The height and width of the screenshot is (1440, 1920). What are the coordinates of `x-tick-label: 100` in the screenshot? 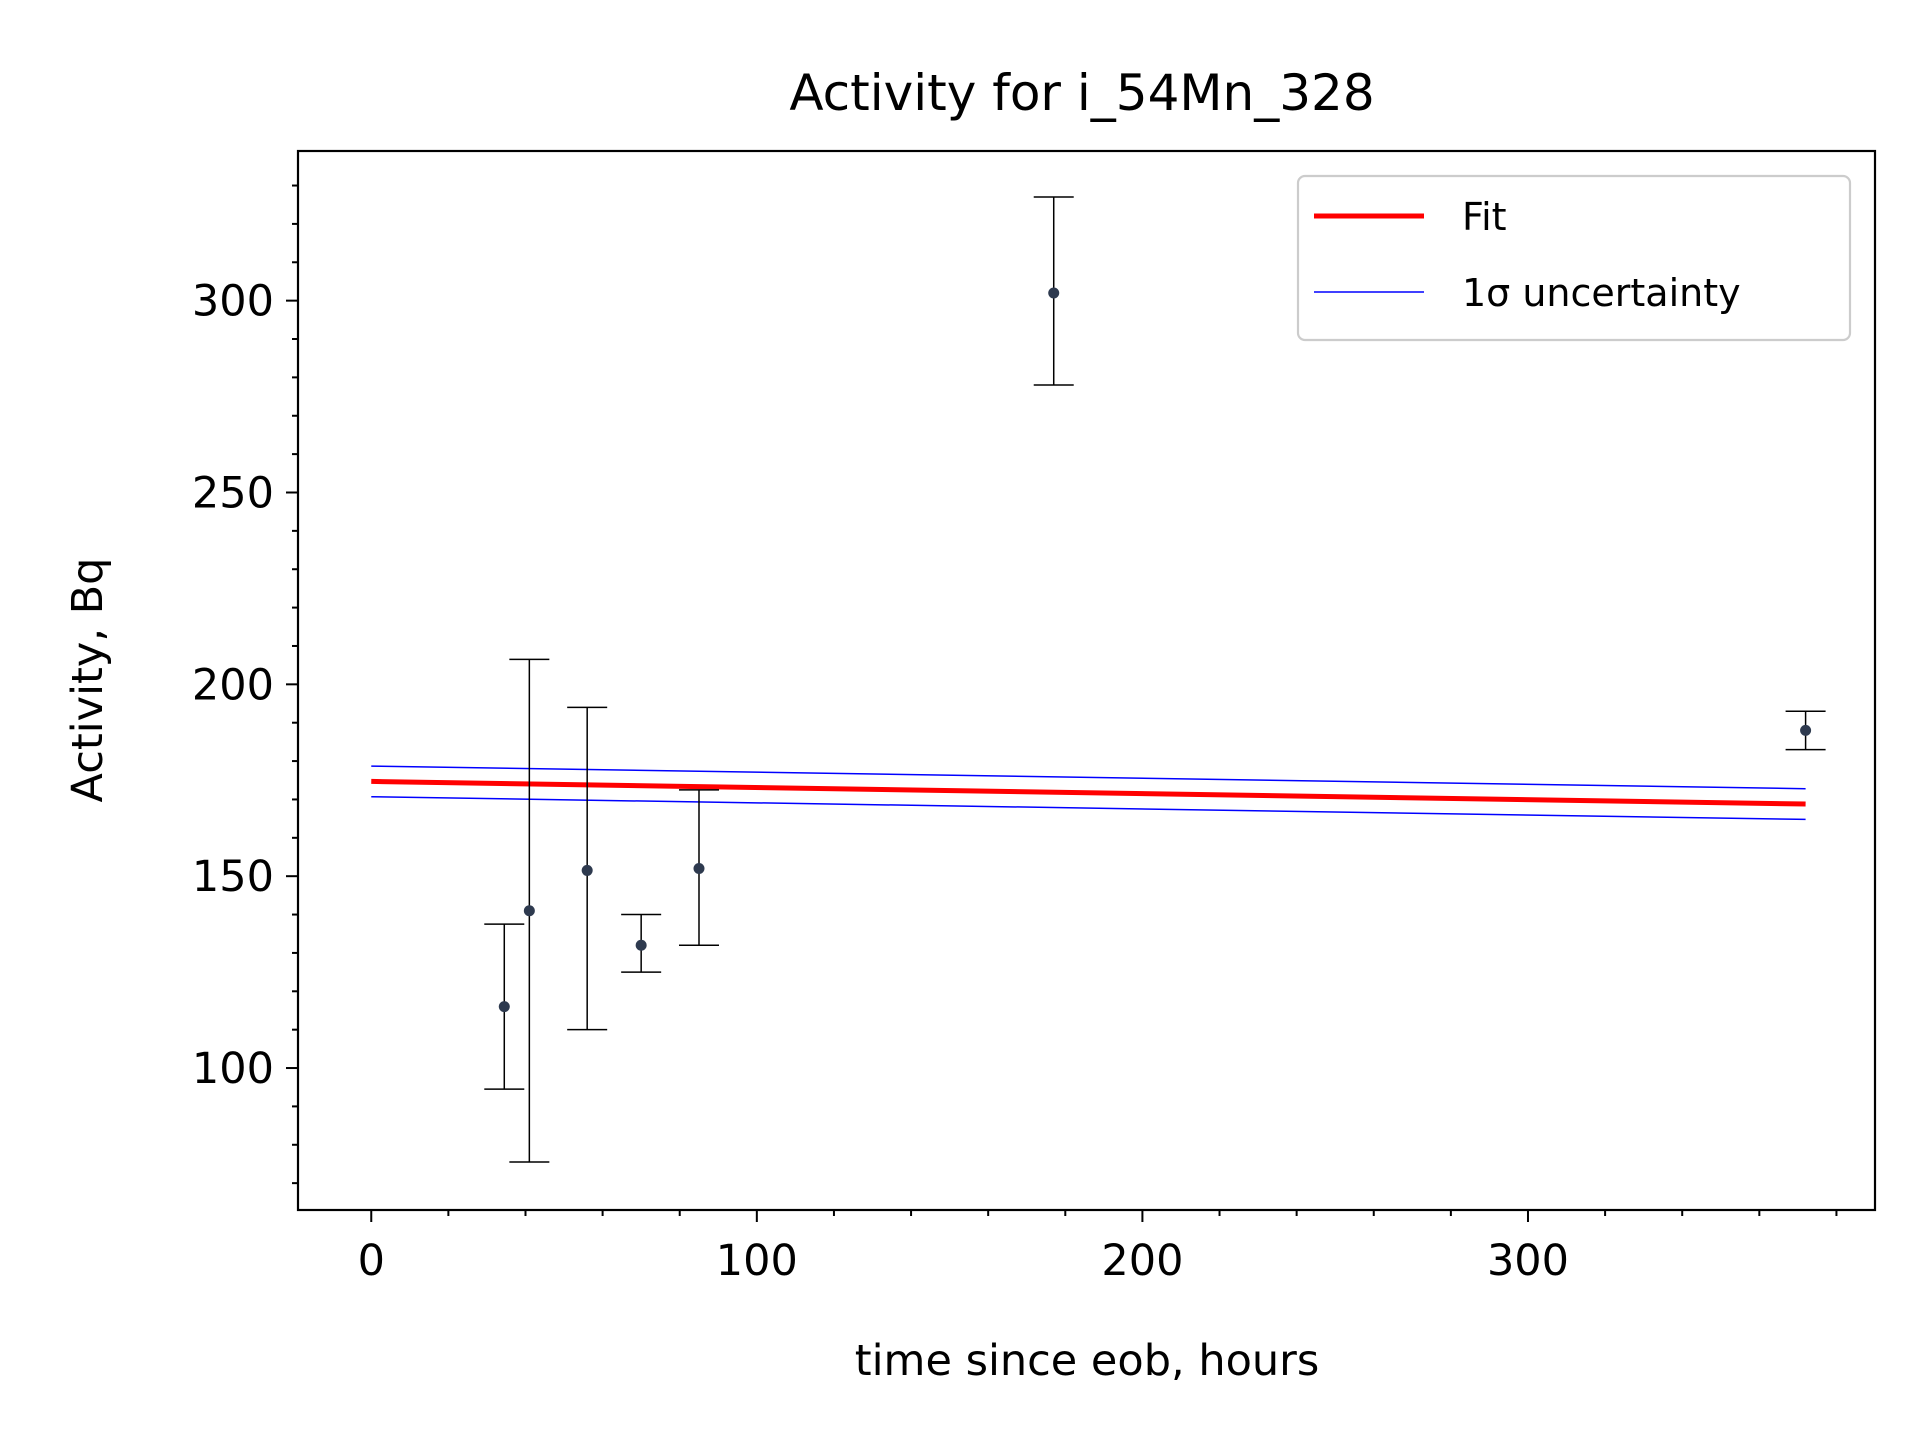 It's located at (757, 1261).